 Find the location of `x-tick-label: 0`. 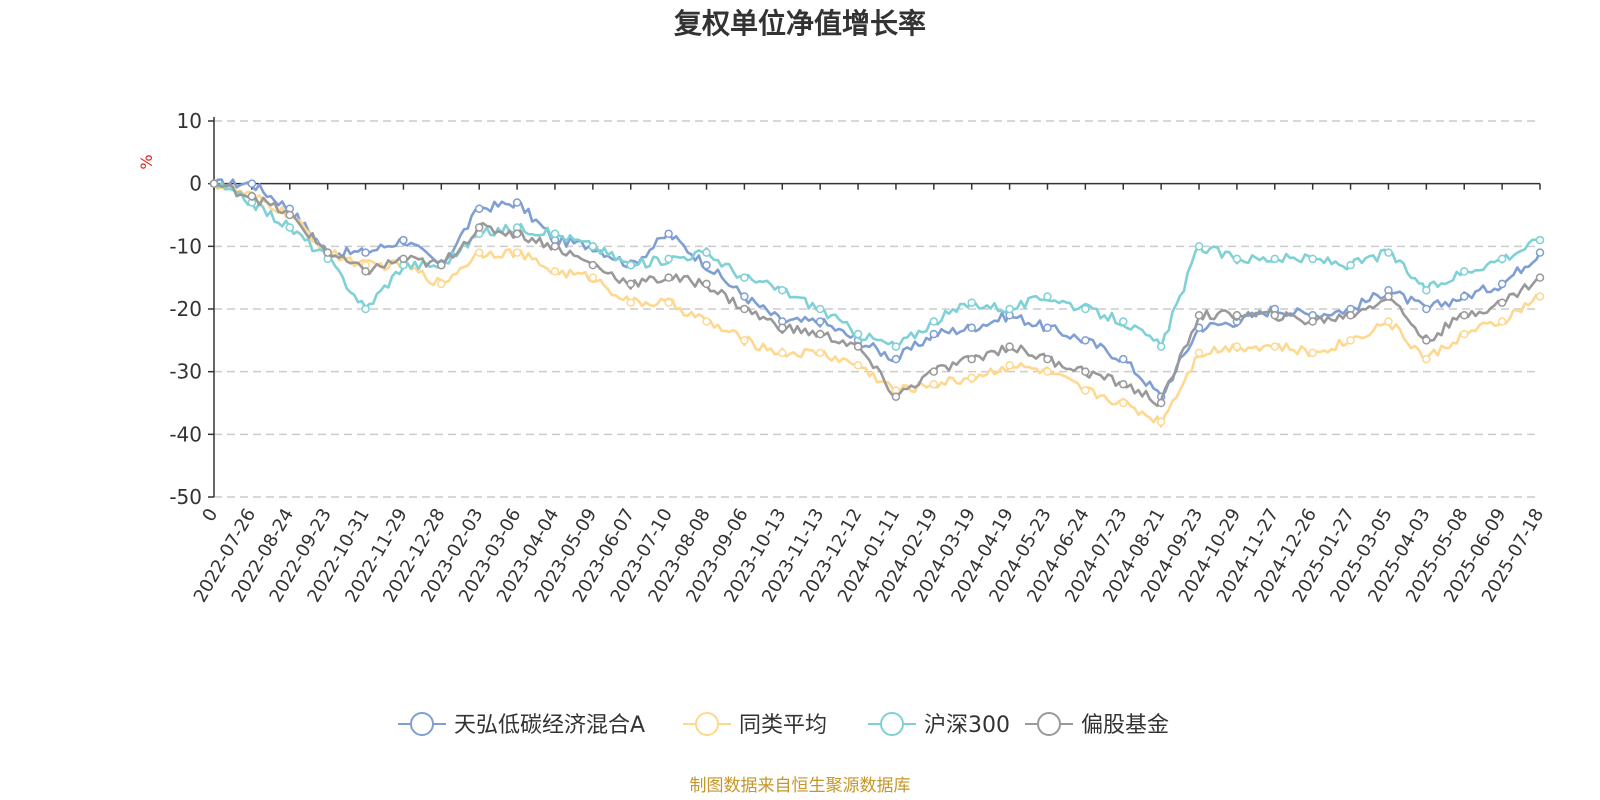

x-tick-label: 0 is located at coordinates (210, 515).